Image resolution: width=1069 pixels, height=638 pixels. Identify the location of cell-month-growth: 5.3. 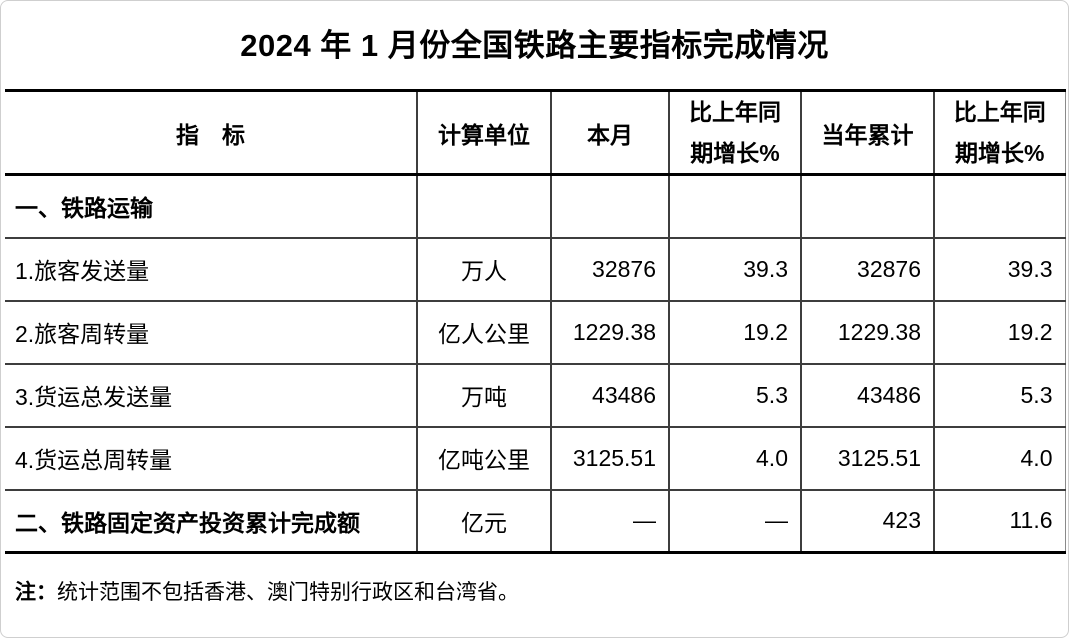
(734, 395).